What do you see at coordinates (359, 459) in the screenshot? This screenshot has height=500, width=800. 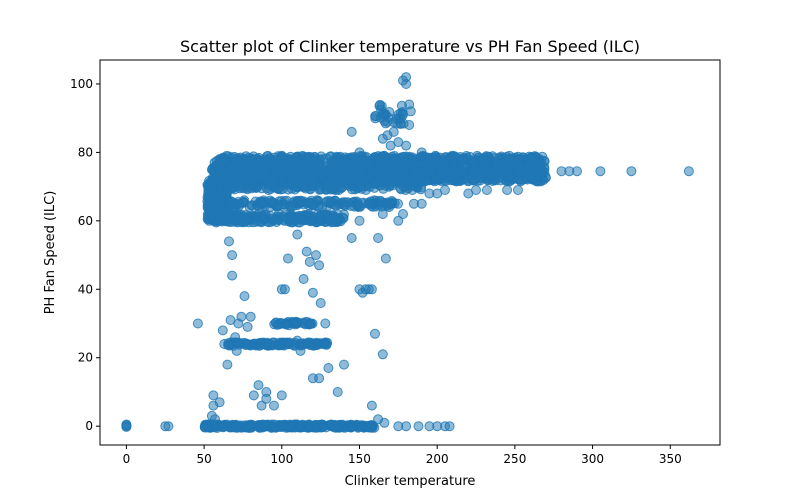 I see `x-tick-label: 150` at bounding box center [359, 459].